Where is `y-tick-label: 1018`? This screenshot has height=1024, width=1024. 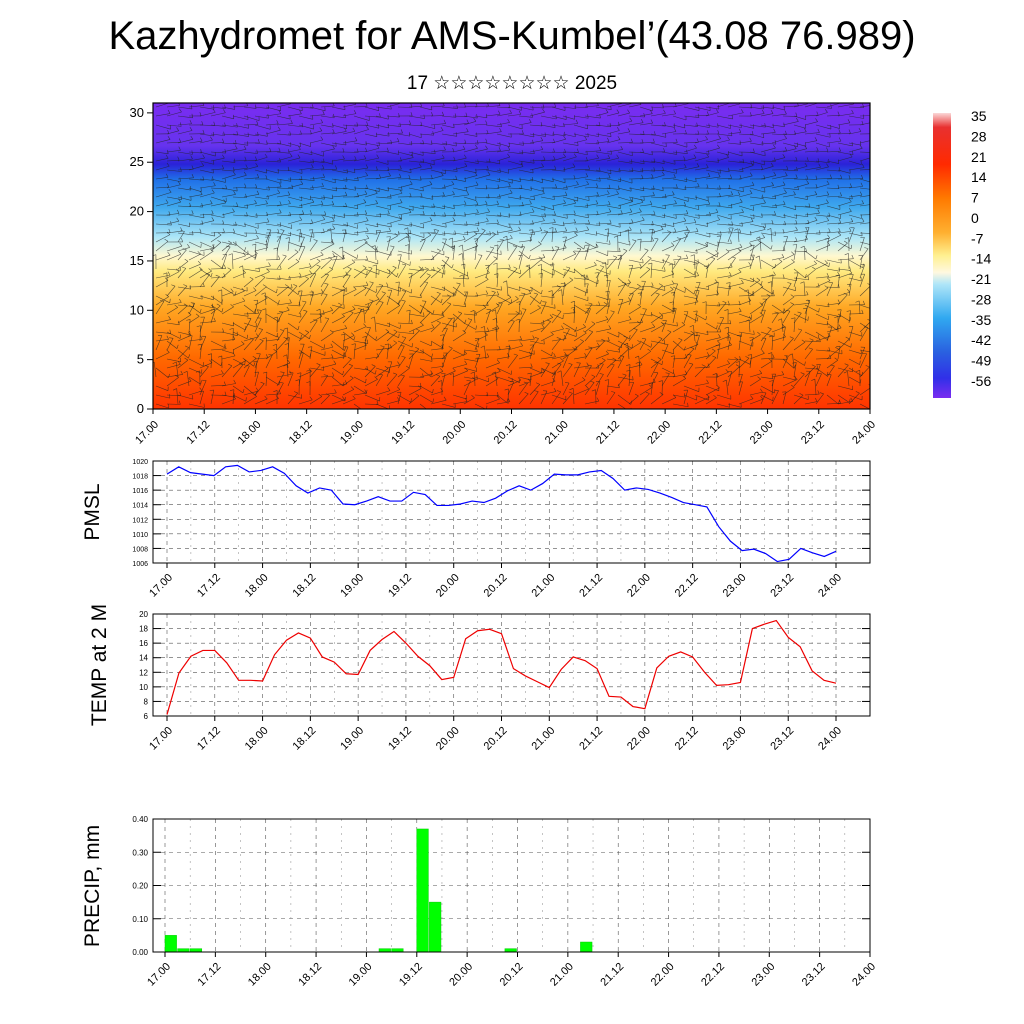
y-tick-label: 1018 is located at coordinates (140, 477).